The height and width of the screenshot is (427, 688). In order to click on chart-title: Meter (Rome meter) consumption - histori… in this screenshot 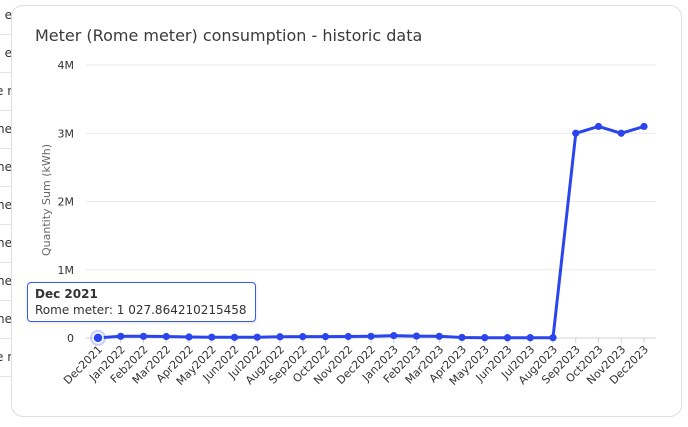, I will do `click(229, 35)`.